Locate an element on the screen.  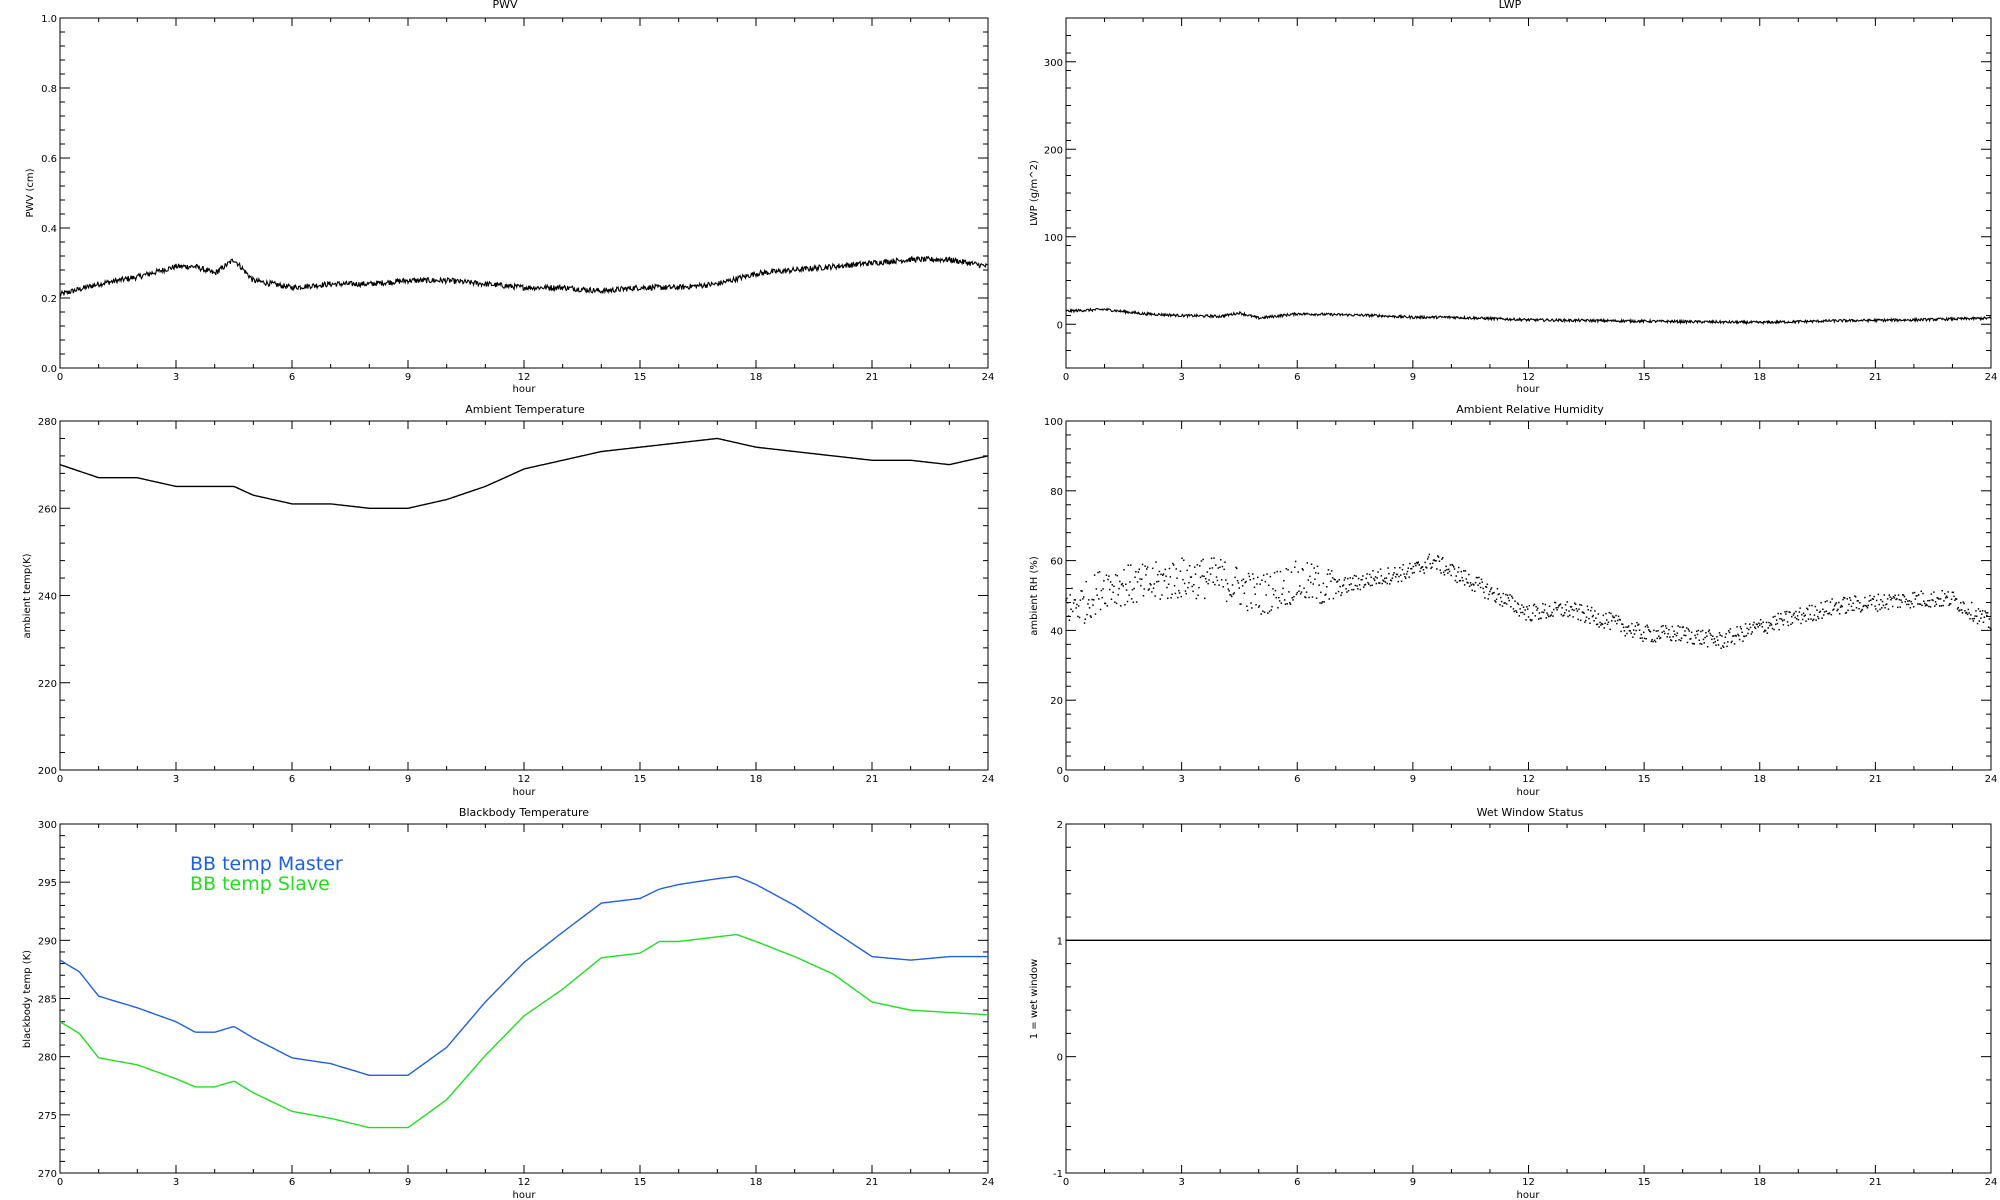
ambient-rh-series is located at coordinates (1528, 601).